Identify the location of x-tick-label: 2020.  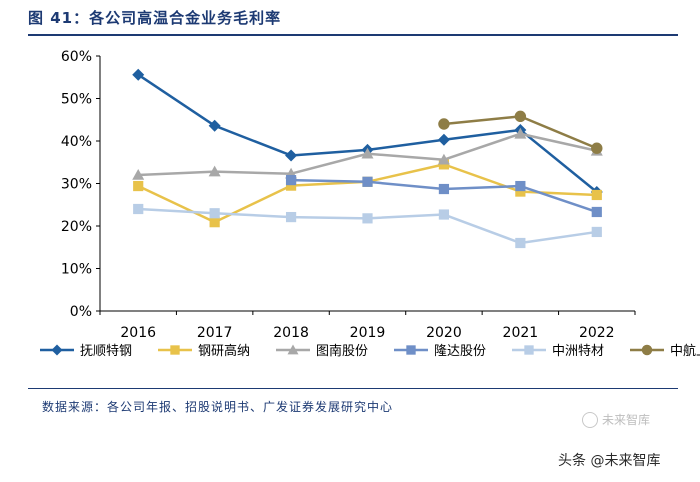
(444, 333).